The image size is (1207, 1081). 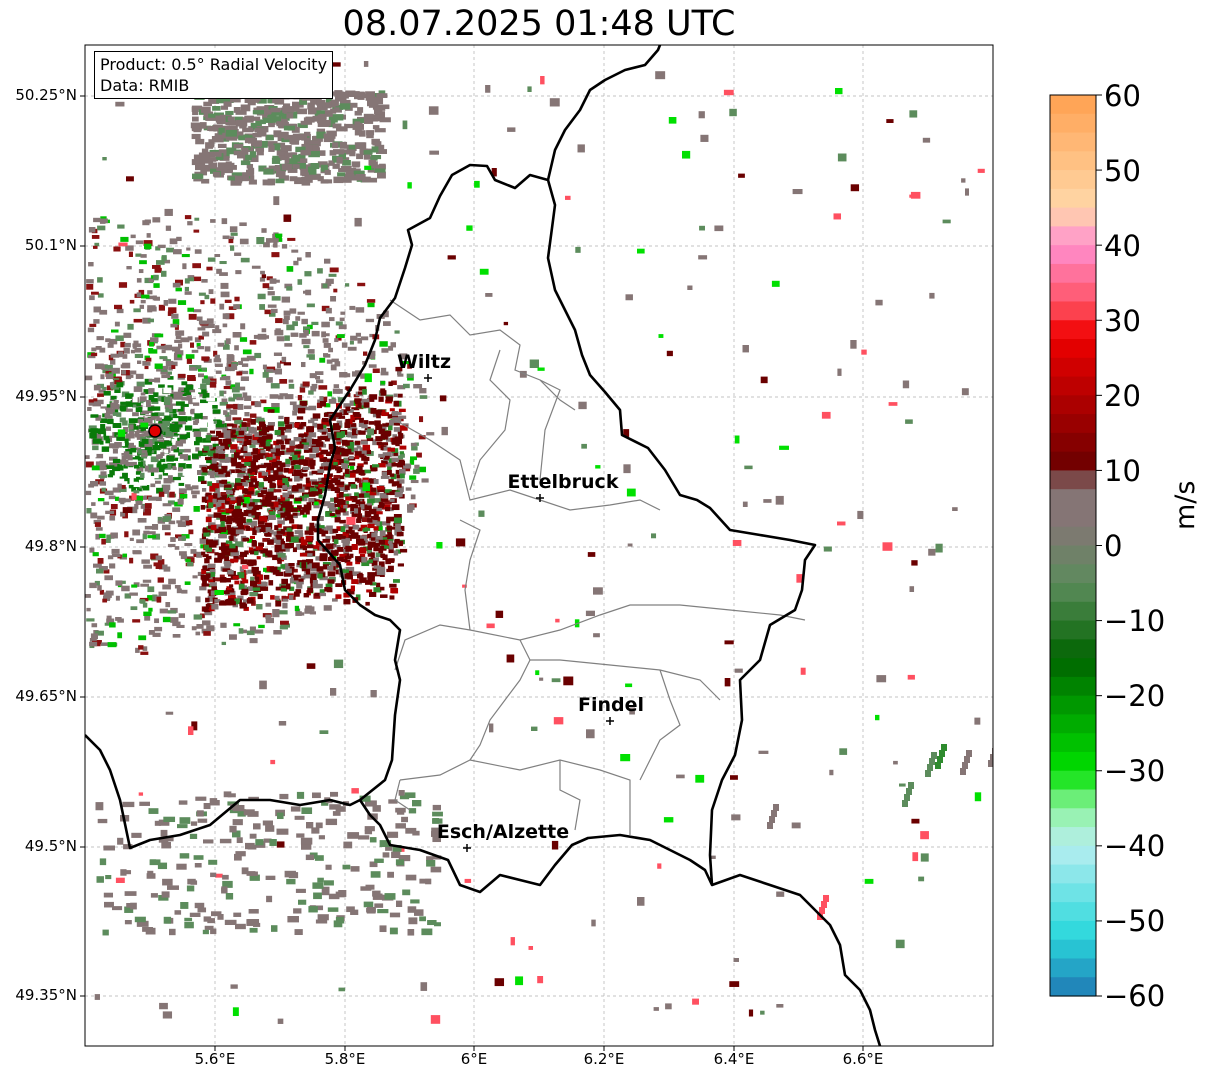 What do you see at coordinates (1113, 546) in the screenshot?
I see `colorbar-tick-label: 0` at bounding box center [1113, 546].